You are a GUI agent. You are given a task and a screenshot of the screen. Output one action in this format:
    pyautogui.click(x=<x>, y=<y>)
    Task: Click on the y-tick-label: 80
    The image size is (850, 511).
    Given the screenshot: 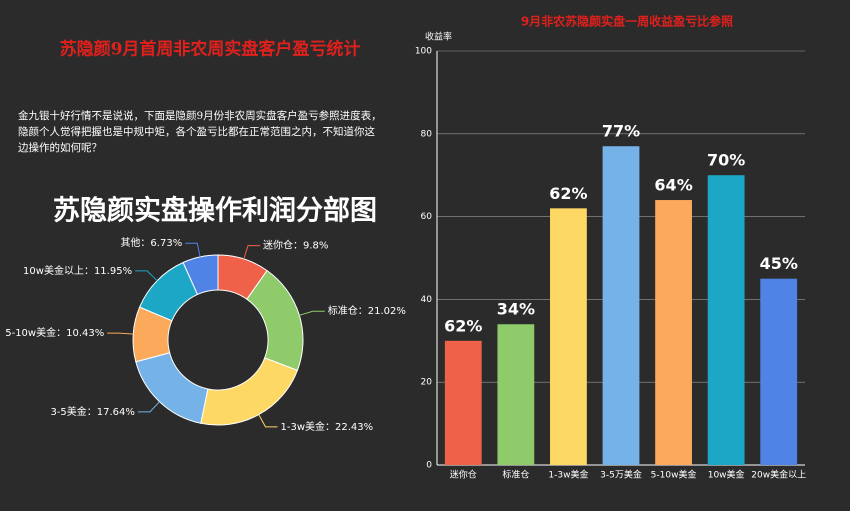 What is the action you would take?
    pyautogui.click(x=427, y=134)
    